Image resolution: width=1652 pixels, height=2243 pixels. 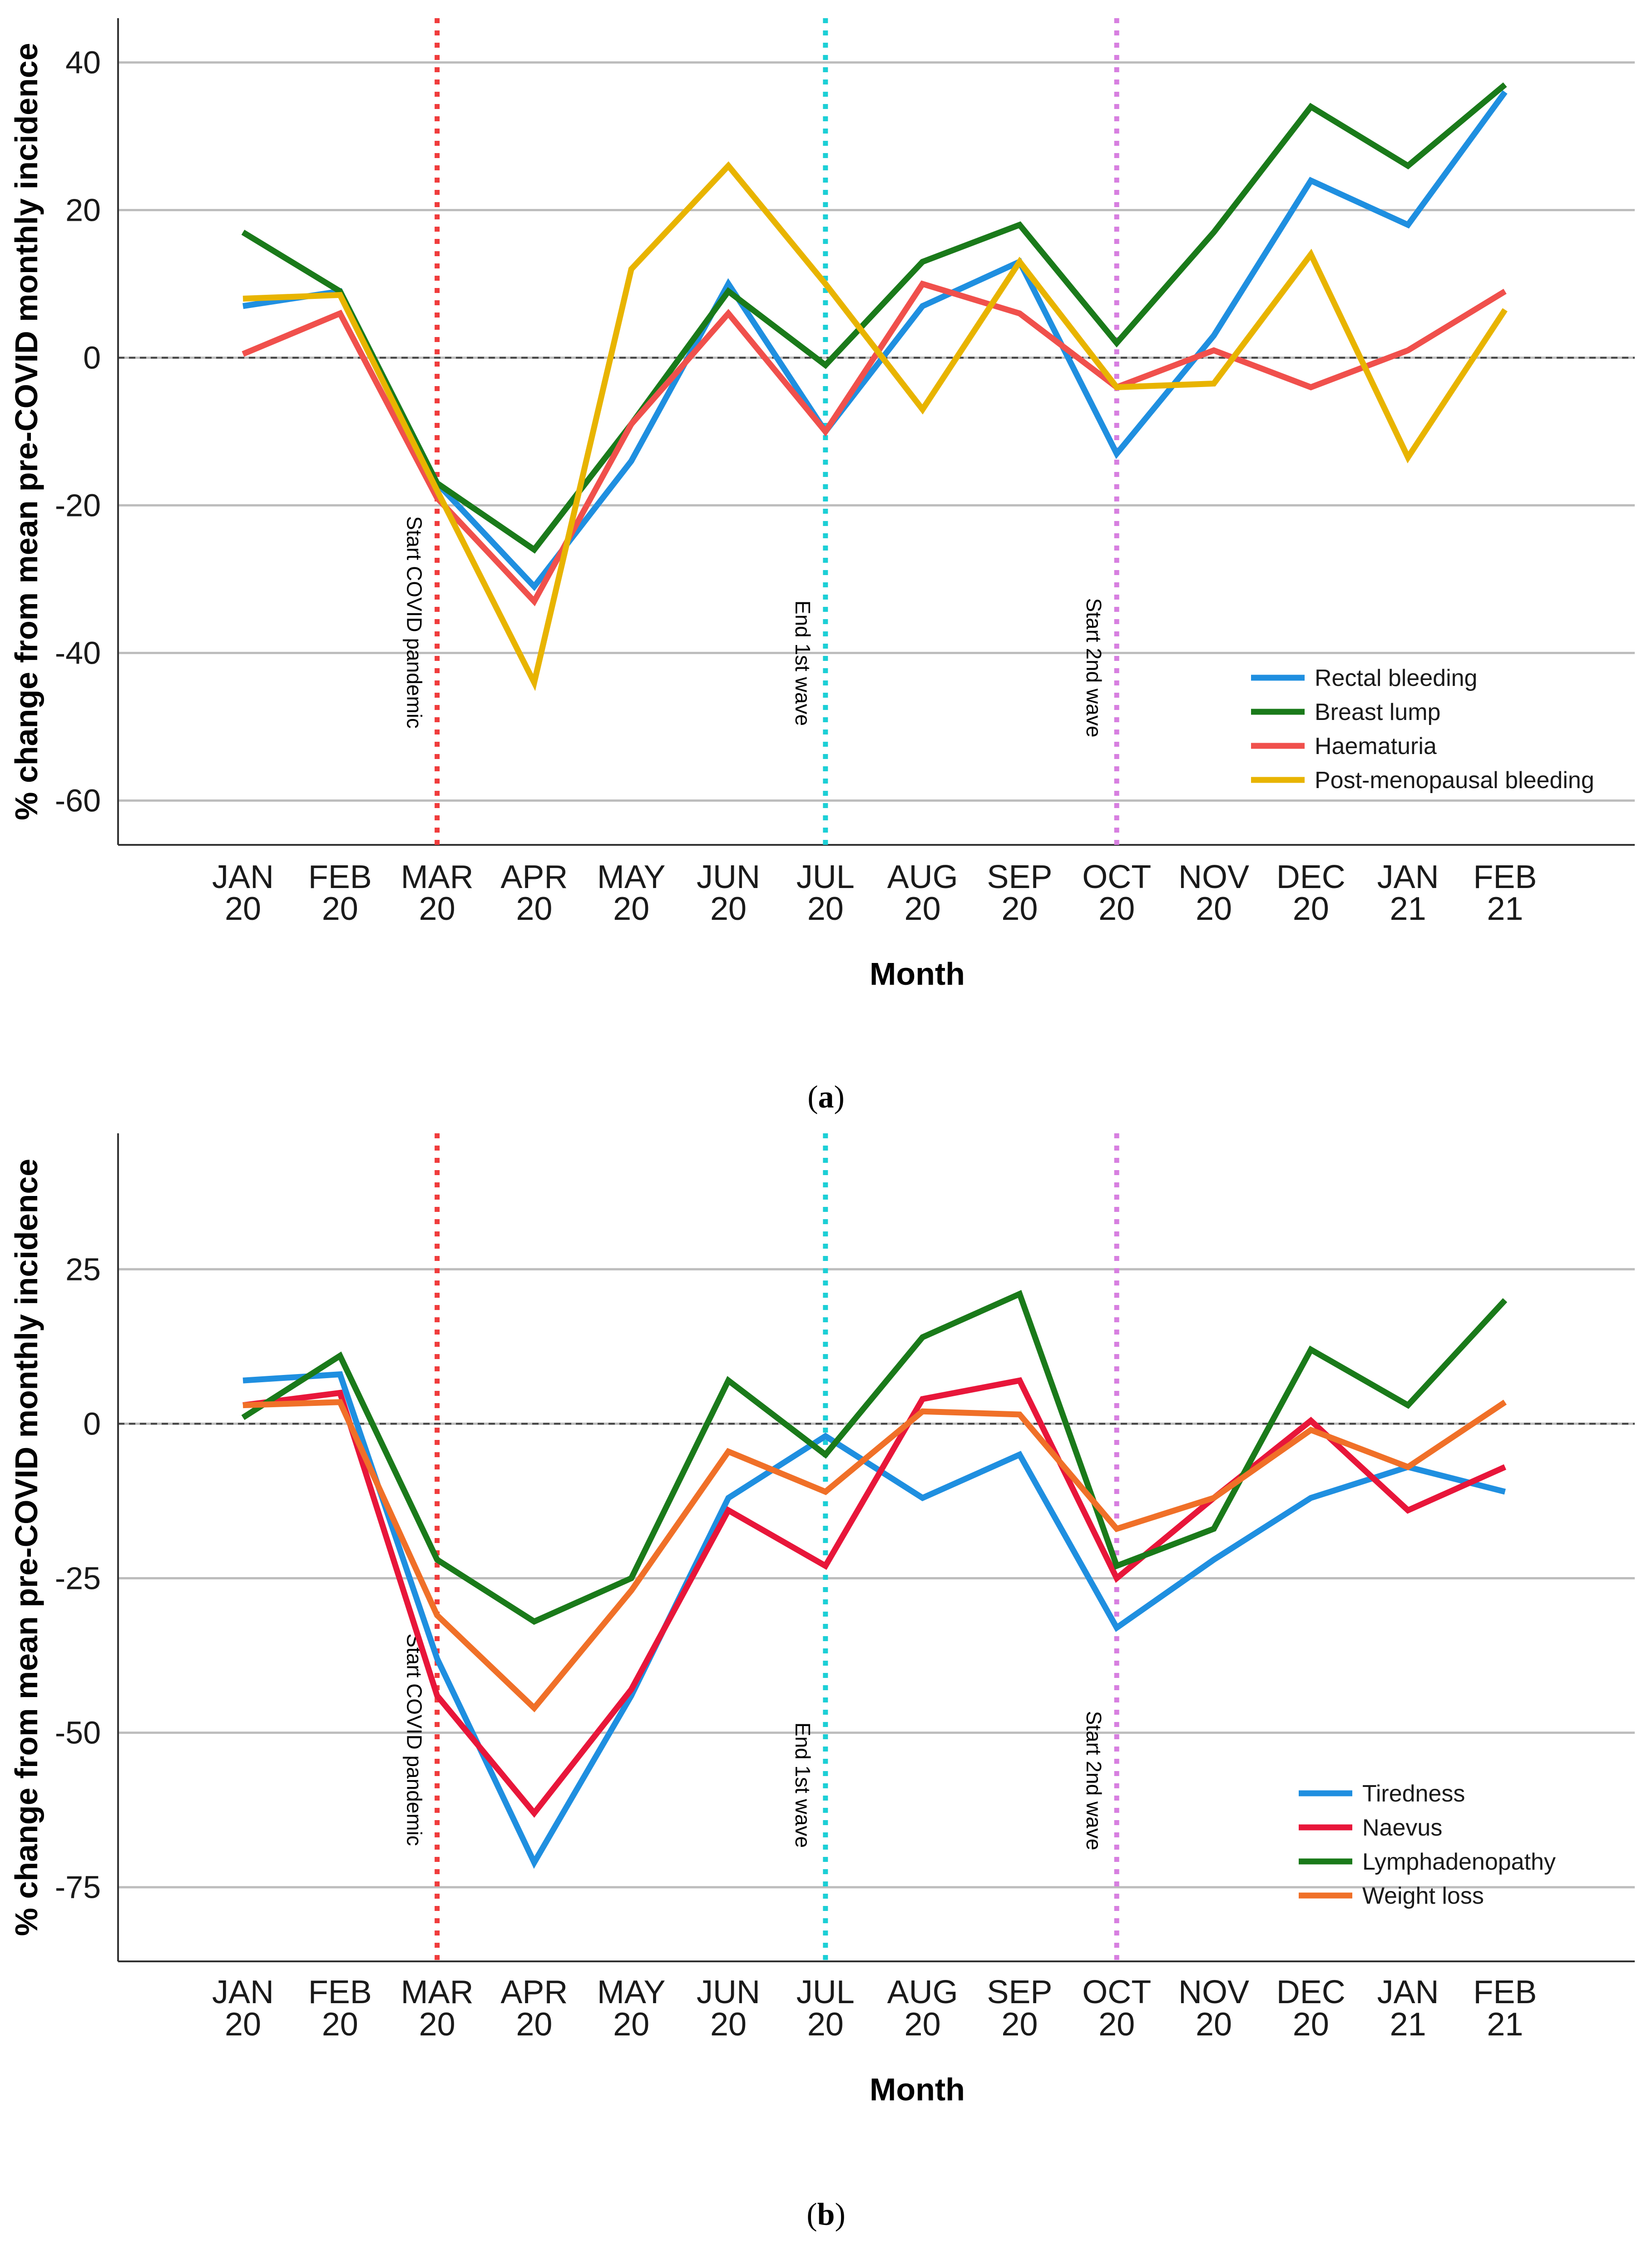 I want to click on y-tick-label: -75, so click(x=78, y=1887).